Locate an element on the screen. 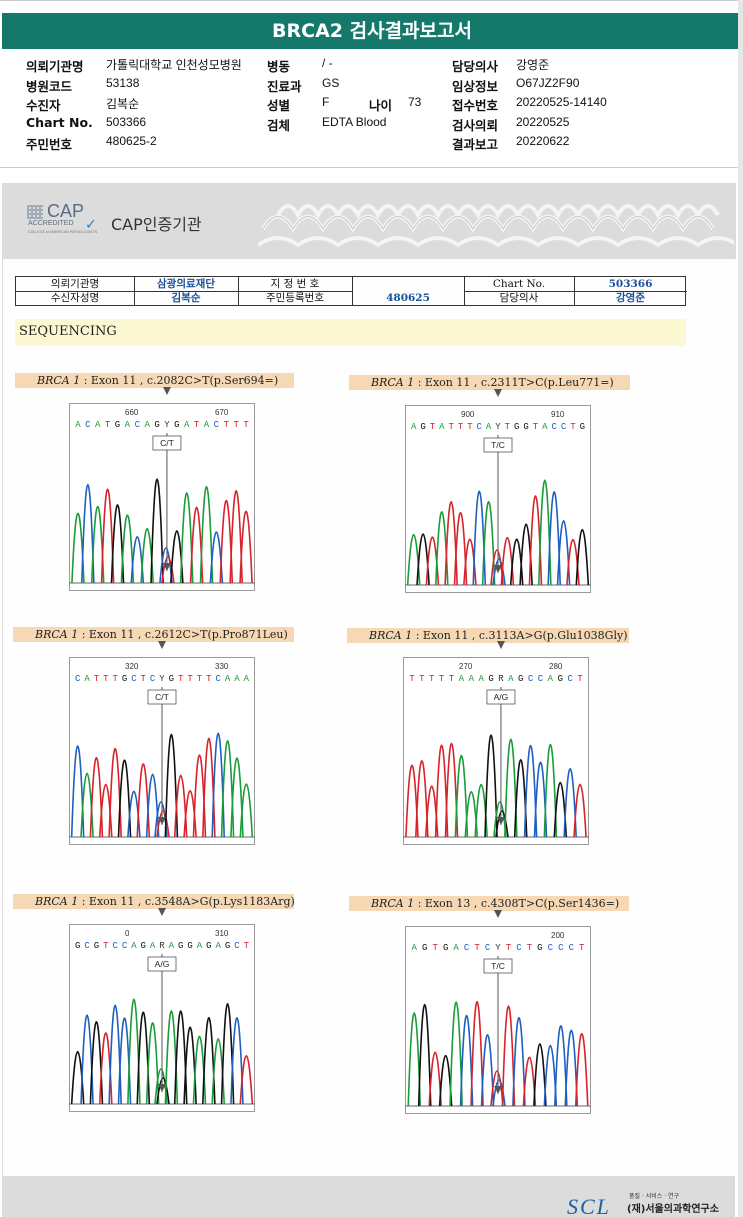  base-call: R is located at coordinates (501, 679).